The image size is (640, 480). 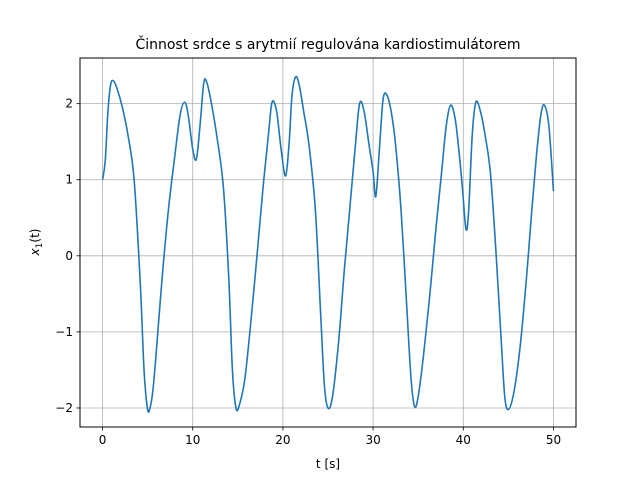 I want to click on x-axis-title: t [s], so click(x=328, y=464).